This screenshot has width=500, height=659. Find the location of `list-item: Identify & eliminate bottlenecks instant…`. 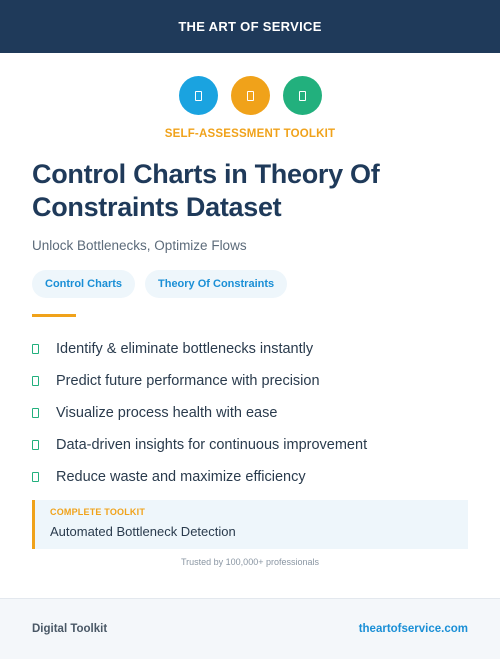

list-item: Identify & eliminate bottlenecks instant… is located at coordinates (199, 349).